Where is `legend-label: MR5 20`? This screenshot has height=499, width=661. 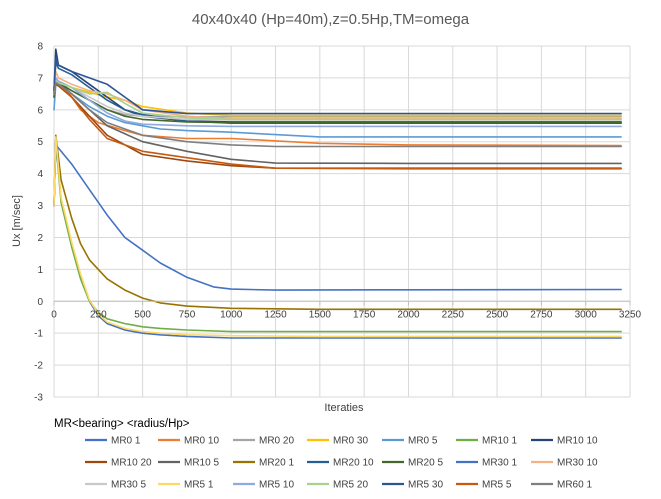 legend-label: MR5 20 is located at coordinates (350, 485).